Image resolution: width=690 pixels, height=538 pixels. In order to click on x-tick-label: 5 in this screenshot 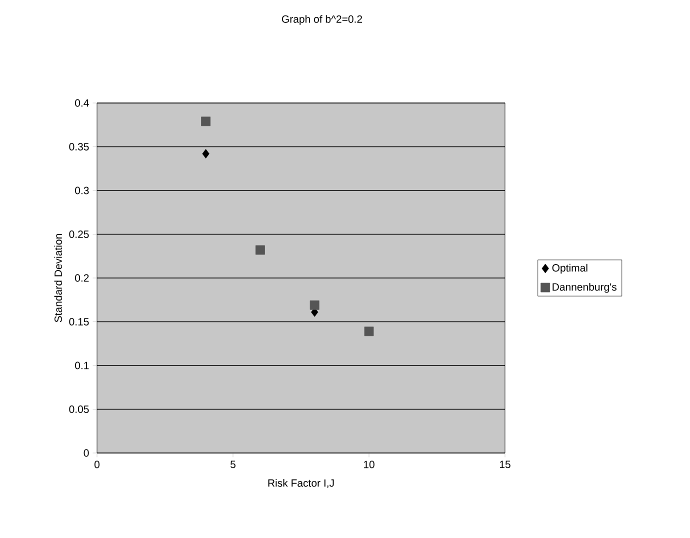, I will do `click(233, 464)`.